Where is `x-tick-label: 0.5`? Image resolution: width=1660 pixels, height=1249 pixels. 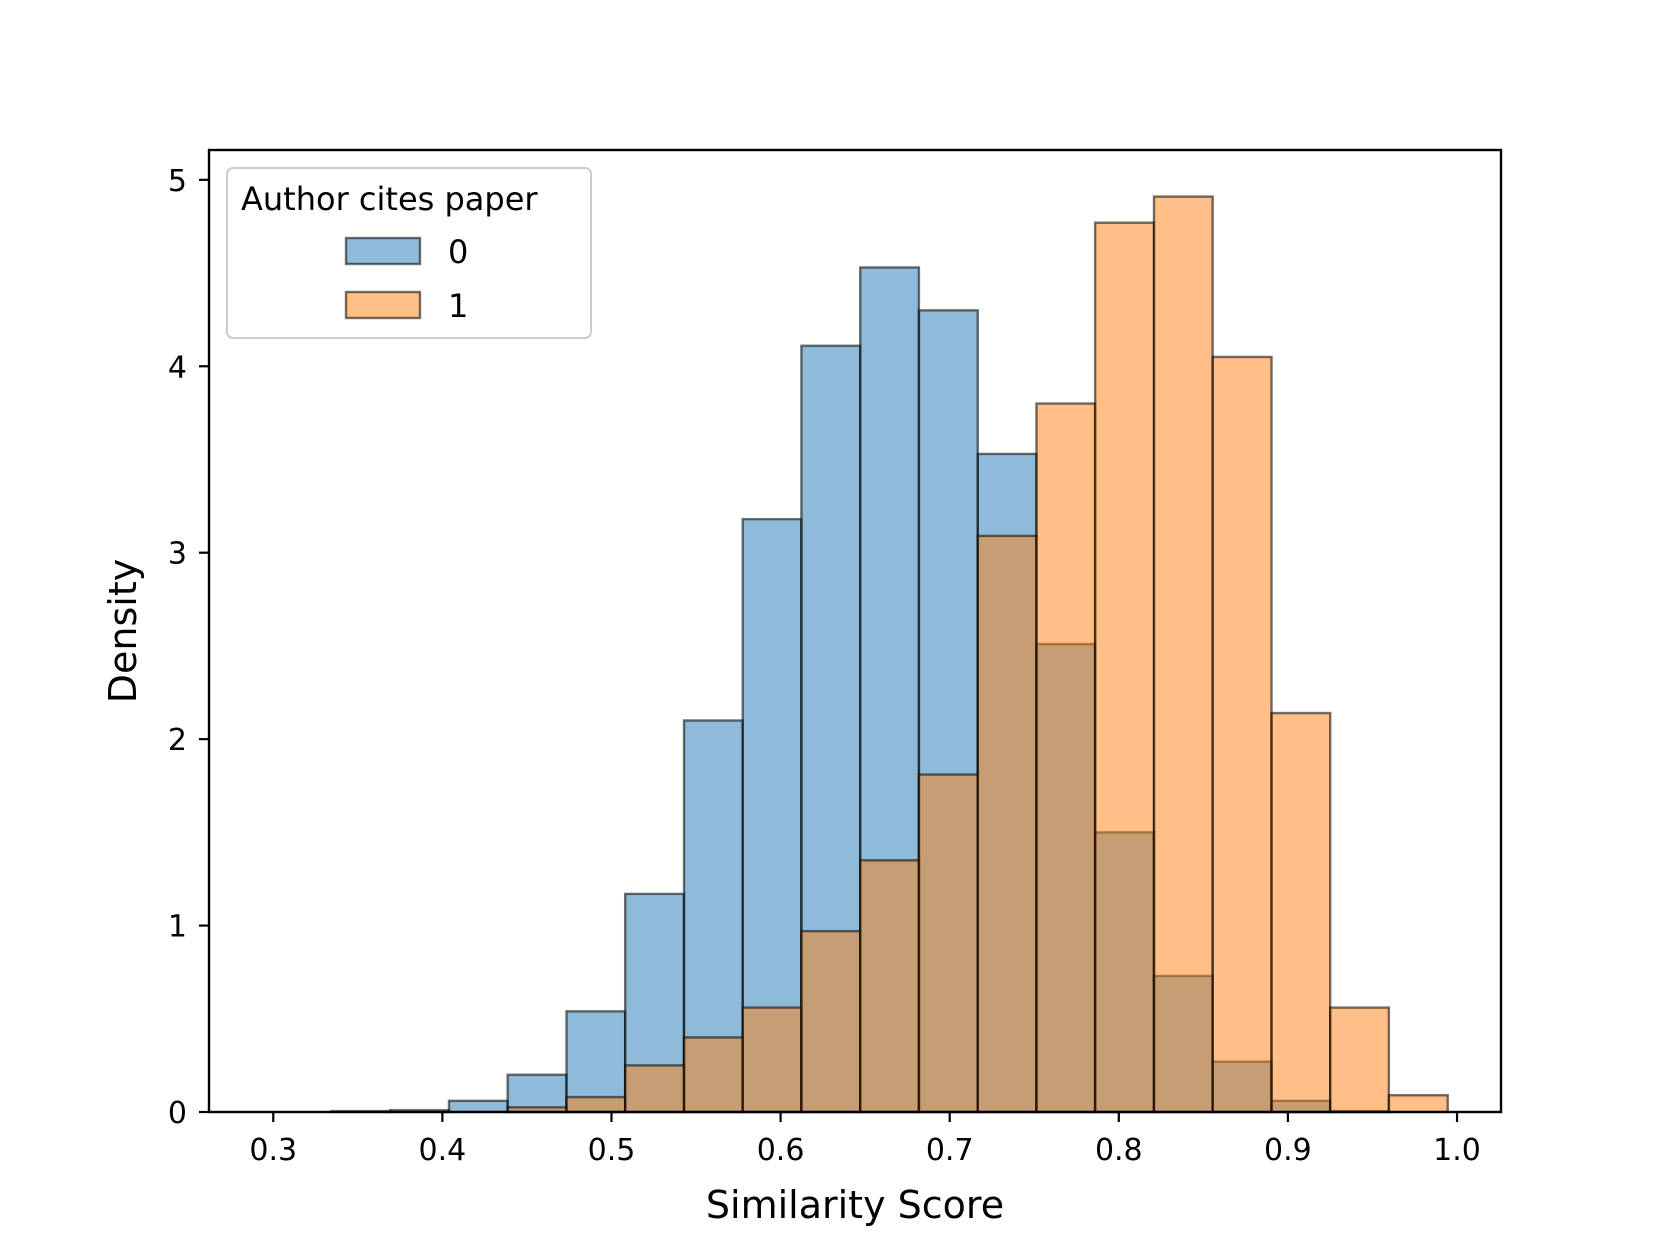 x-tick-label: 0.5 is located at coordinates (612, 1150).